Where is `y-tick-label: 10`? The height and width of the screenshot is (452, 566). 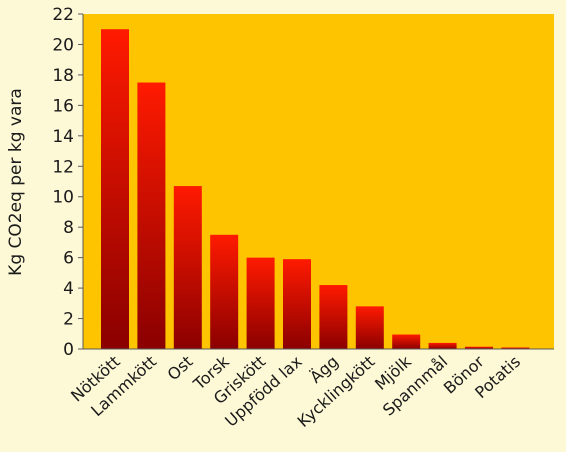
y-tick-label: 10 is located at coordinates (63, 198).